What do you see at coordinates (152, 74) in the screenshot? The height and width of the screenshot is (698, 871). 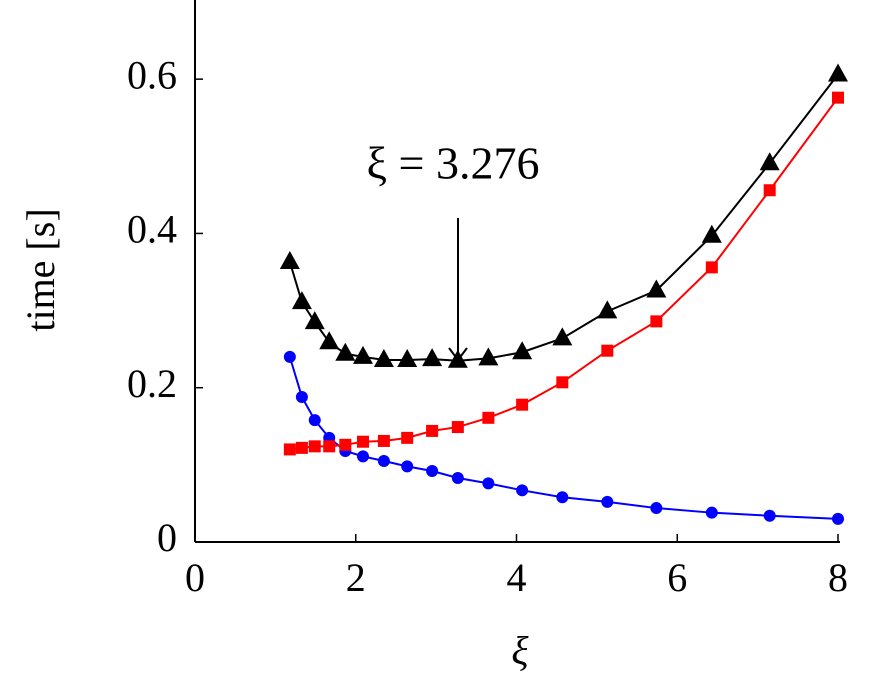 I see `y-tick-label: 0.6` at bounding box center [152, 74].